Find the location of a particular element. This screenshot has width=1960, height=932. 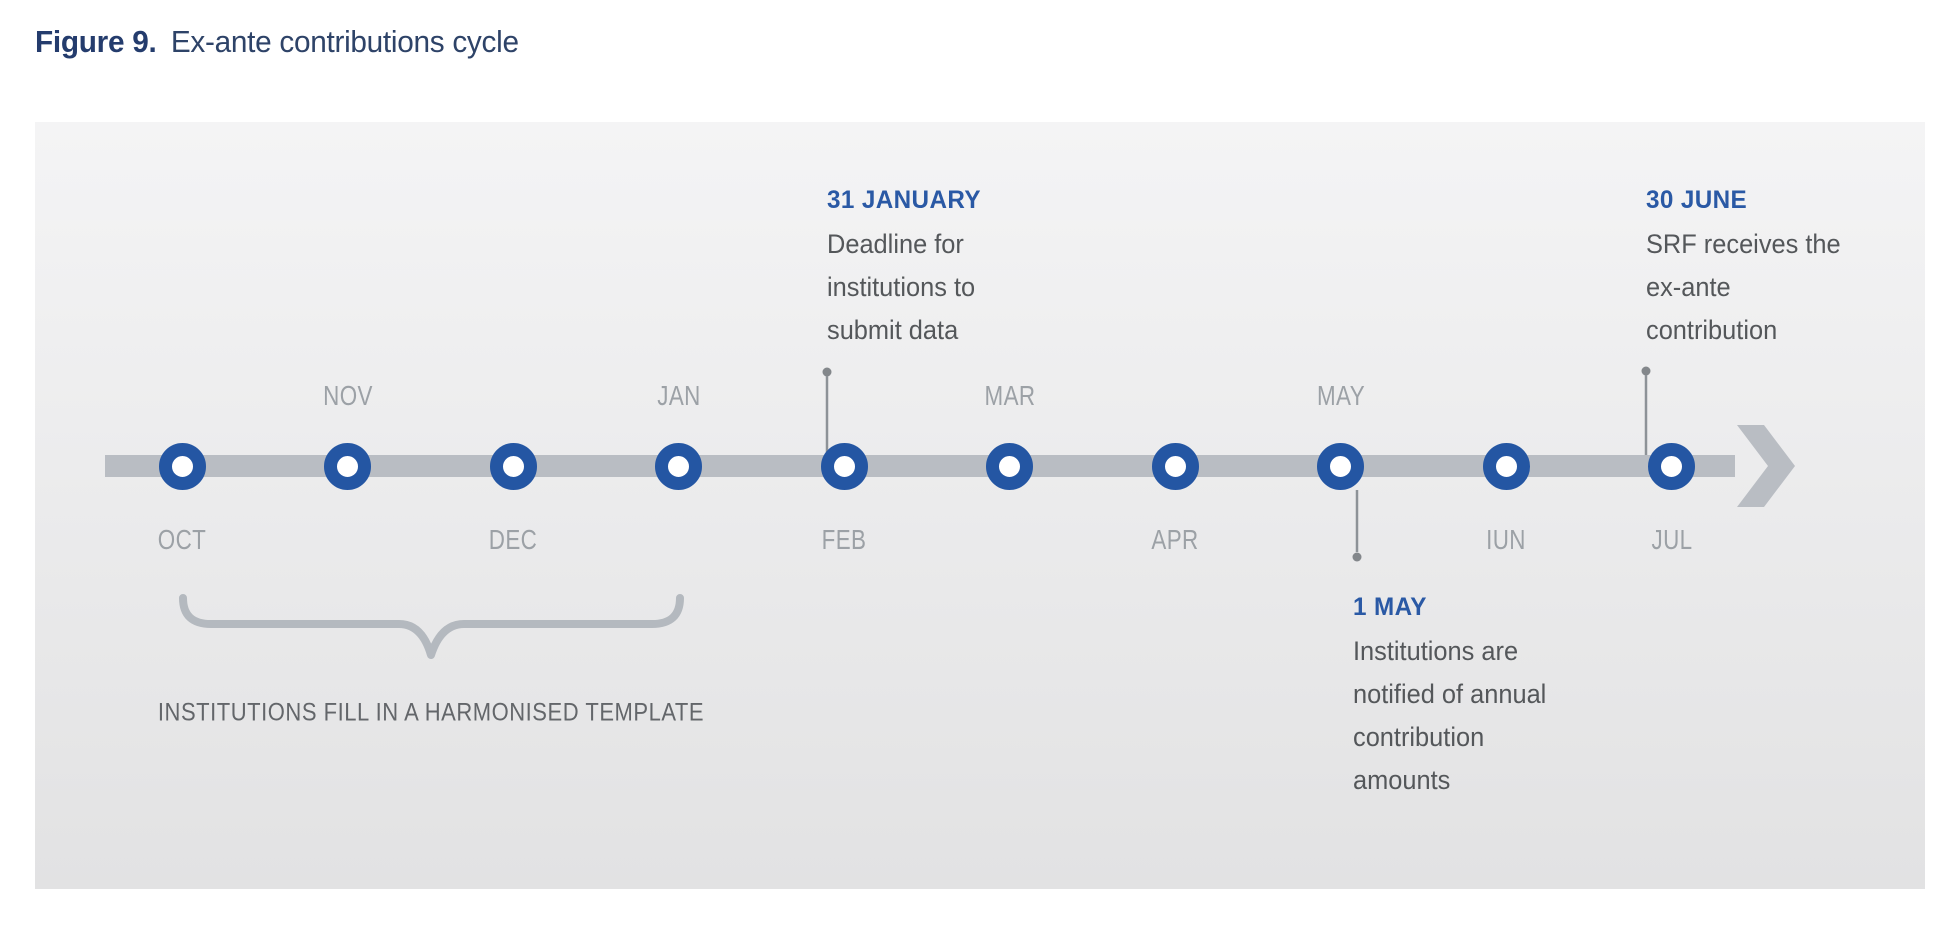

annotation-line: submit data is located at coordinates (893, 330).